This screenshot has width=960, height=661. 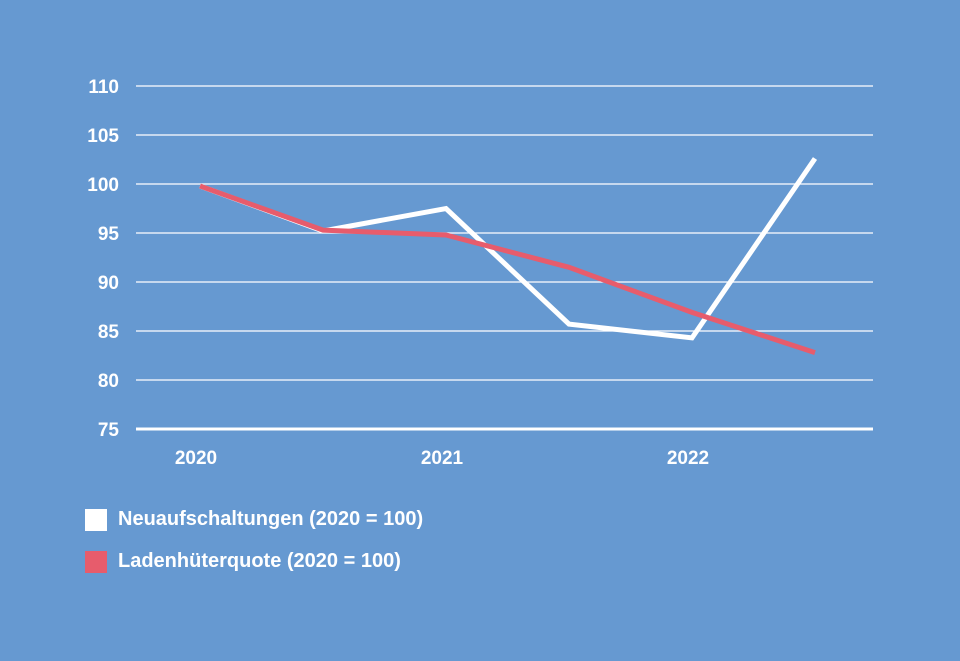 I want to click on y-tick-label: 110, so click(x=103, y=87).